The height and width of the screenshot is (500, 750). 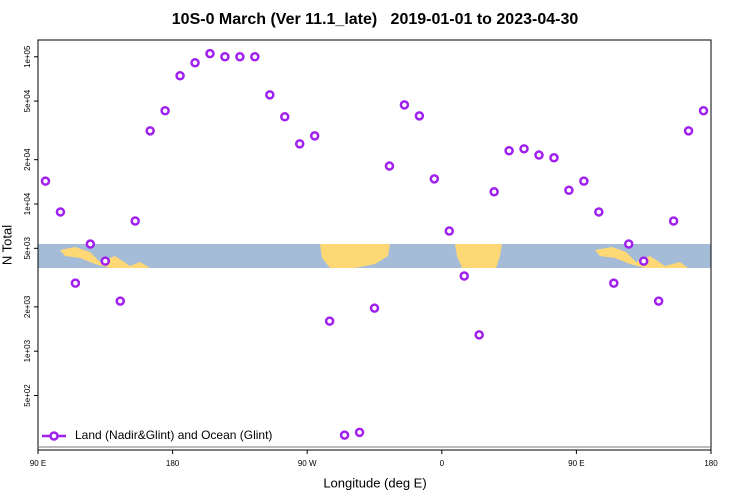 I want to click on x-tick-label: 90 W, so click(x=307, y=463).